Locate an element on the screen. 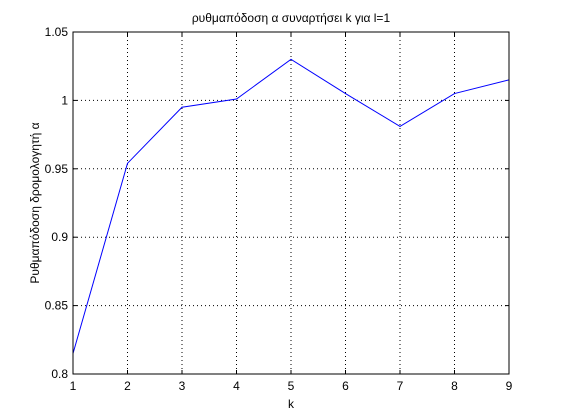  y-tick-label: 1 is located at coordinates (64, 100).